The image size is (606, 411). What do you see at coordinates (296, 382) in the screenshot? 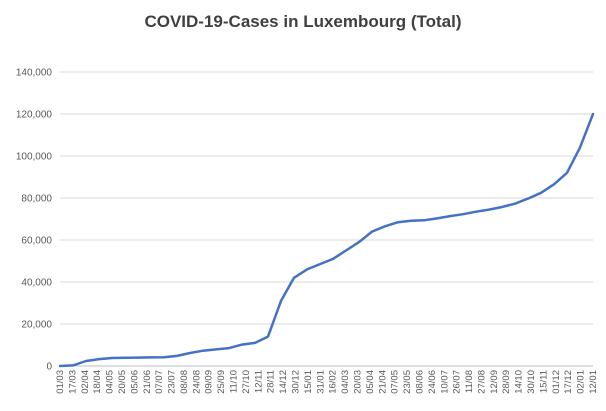
I see `x-tick-label: 30/12` at bounding box center [296, 382].